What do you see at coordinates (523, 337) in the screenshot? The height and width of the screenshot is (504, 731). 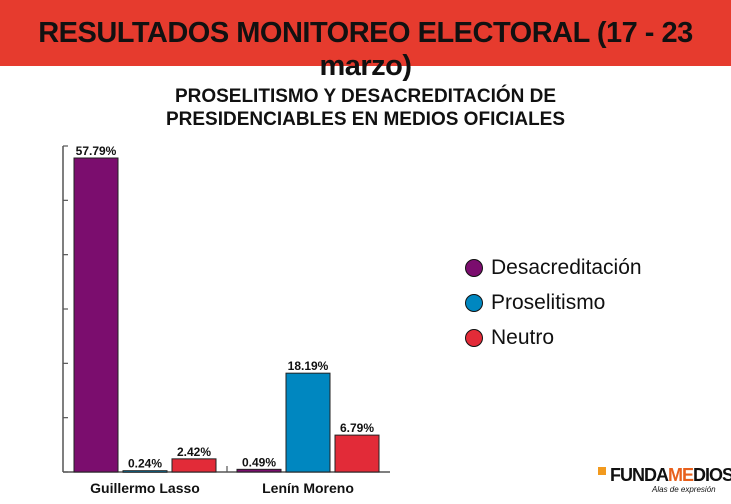 I see `legend-label: Neutro` at bounding box center [523, 337].